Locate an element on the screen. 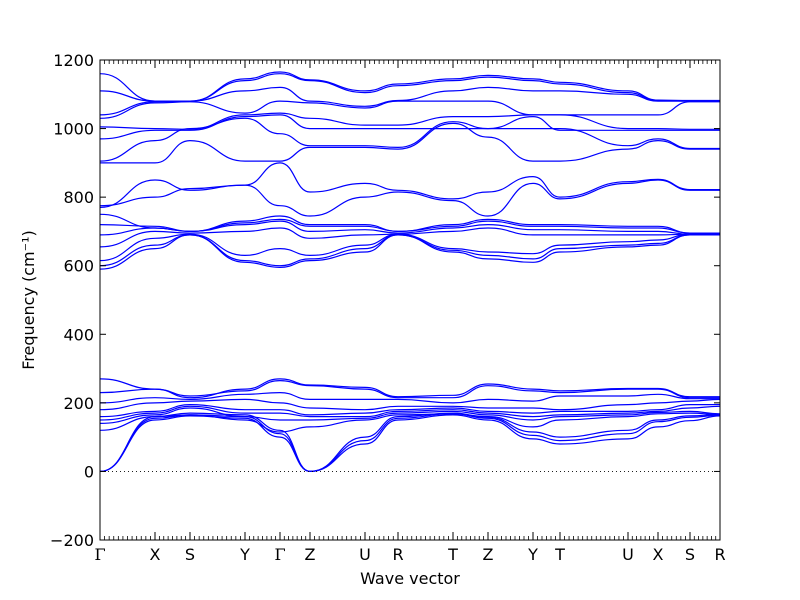 The image size is (800, 600). y-tick-label: 600 is located at coordinates (78, 266).